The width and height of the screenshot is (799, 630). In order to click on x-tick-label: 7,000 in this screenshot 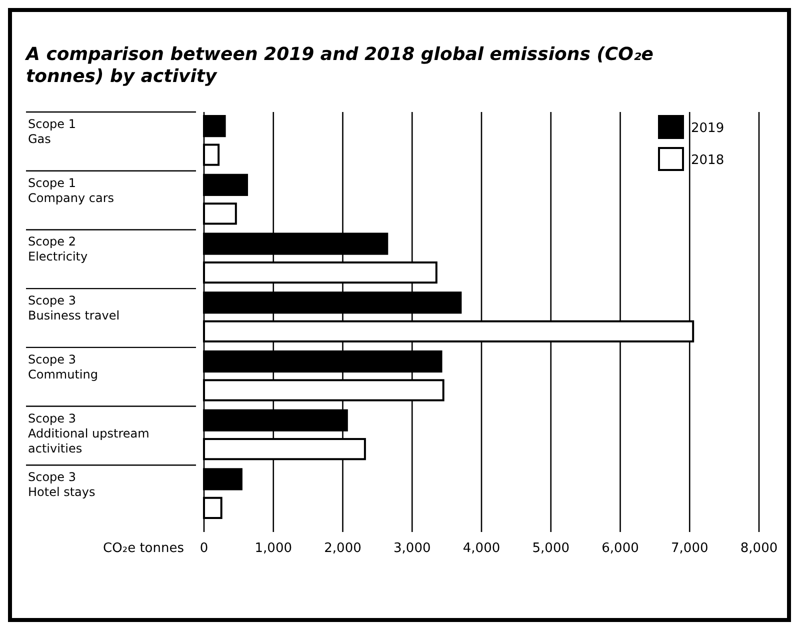, I will do `click(689, 548)`.